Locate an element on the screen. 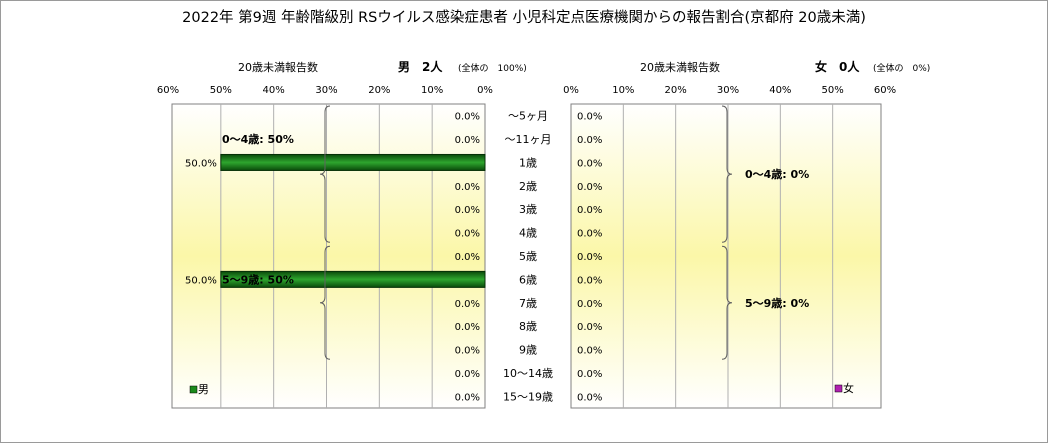 This screenshot has height=443, width=1048. female-legend-label: 女 is located at coordinates (848, 388).